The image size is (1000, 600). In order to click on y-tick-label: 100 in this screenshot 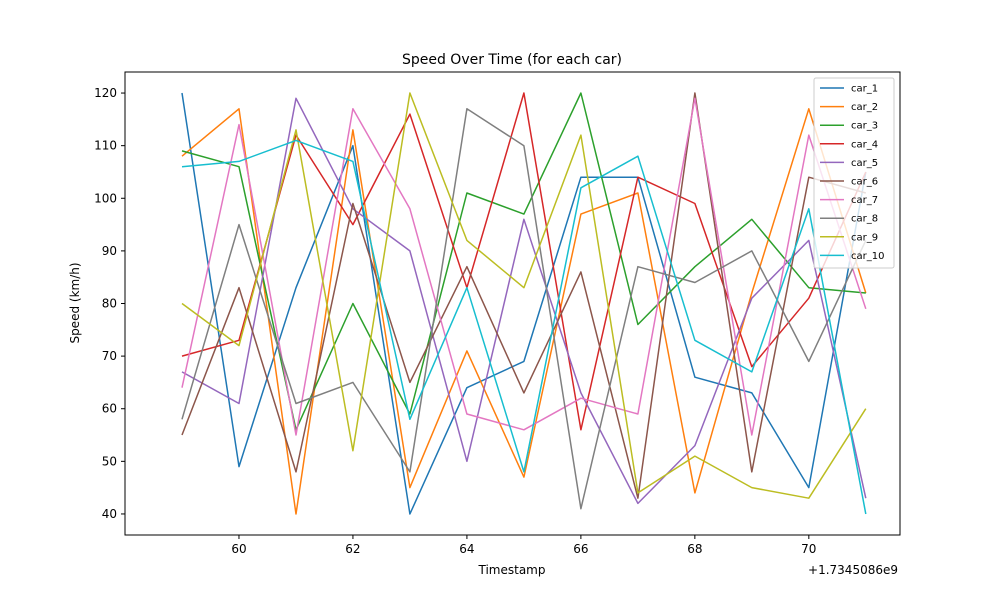, I will do `click(105, 198)`.